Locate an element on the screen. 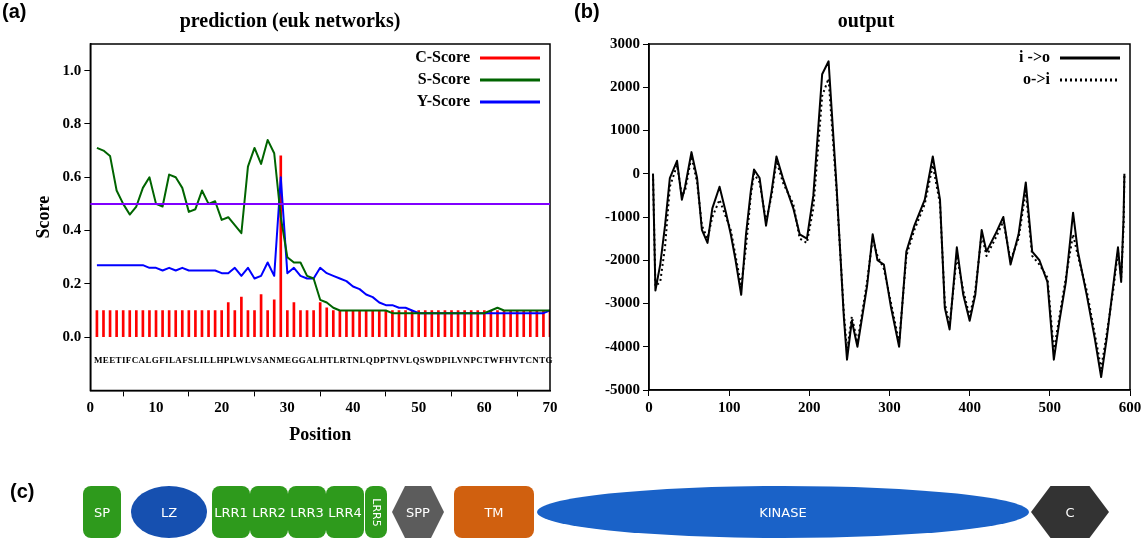  y-tick-label: -2000 is located at coordinates (622, 259).